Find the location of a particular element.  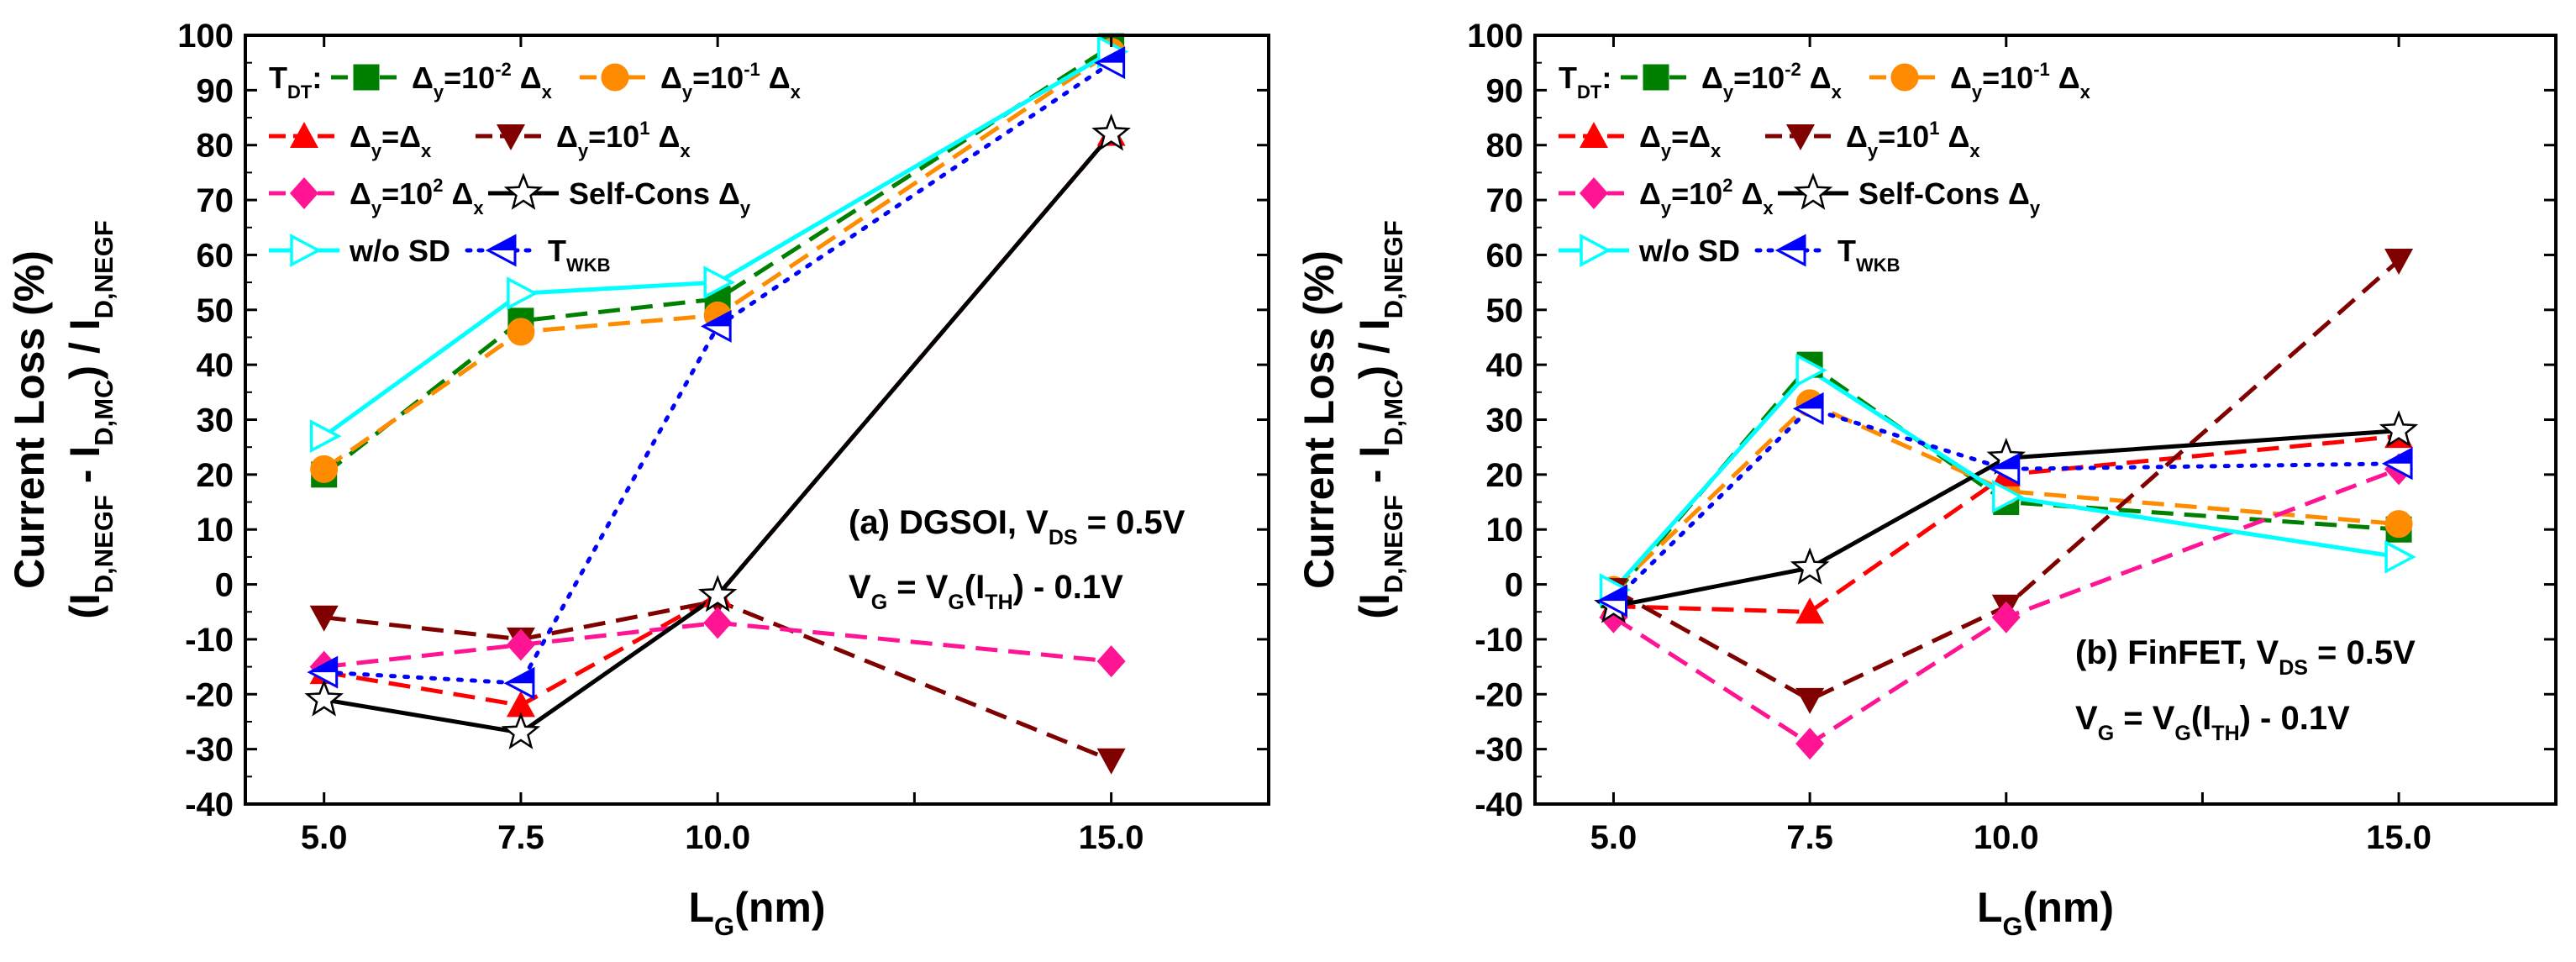

y-tick-label-b-8: 40 is located at coordinates (1505, 365).